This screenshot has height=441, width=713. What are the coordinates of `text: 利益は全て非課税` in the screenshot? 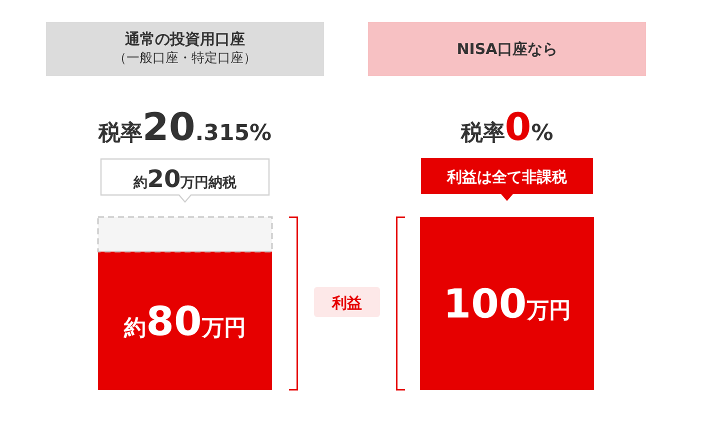 It's located at (507, 177).